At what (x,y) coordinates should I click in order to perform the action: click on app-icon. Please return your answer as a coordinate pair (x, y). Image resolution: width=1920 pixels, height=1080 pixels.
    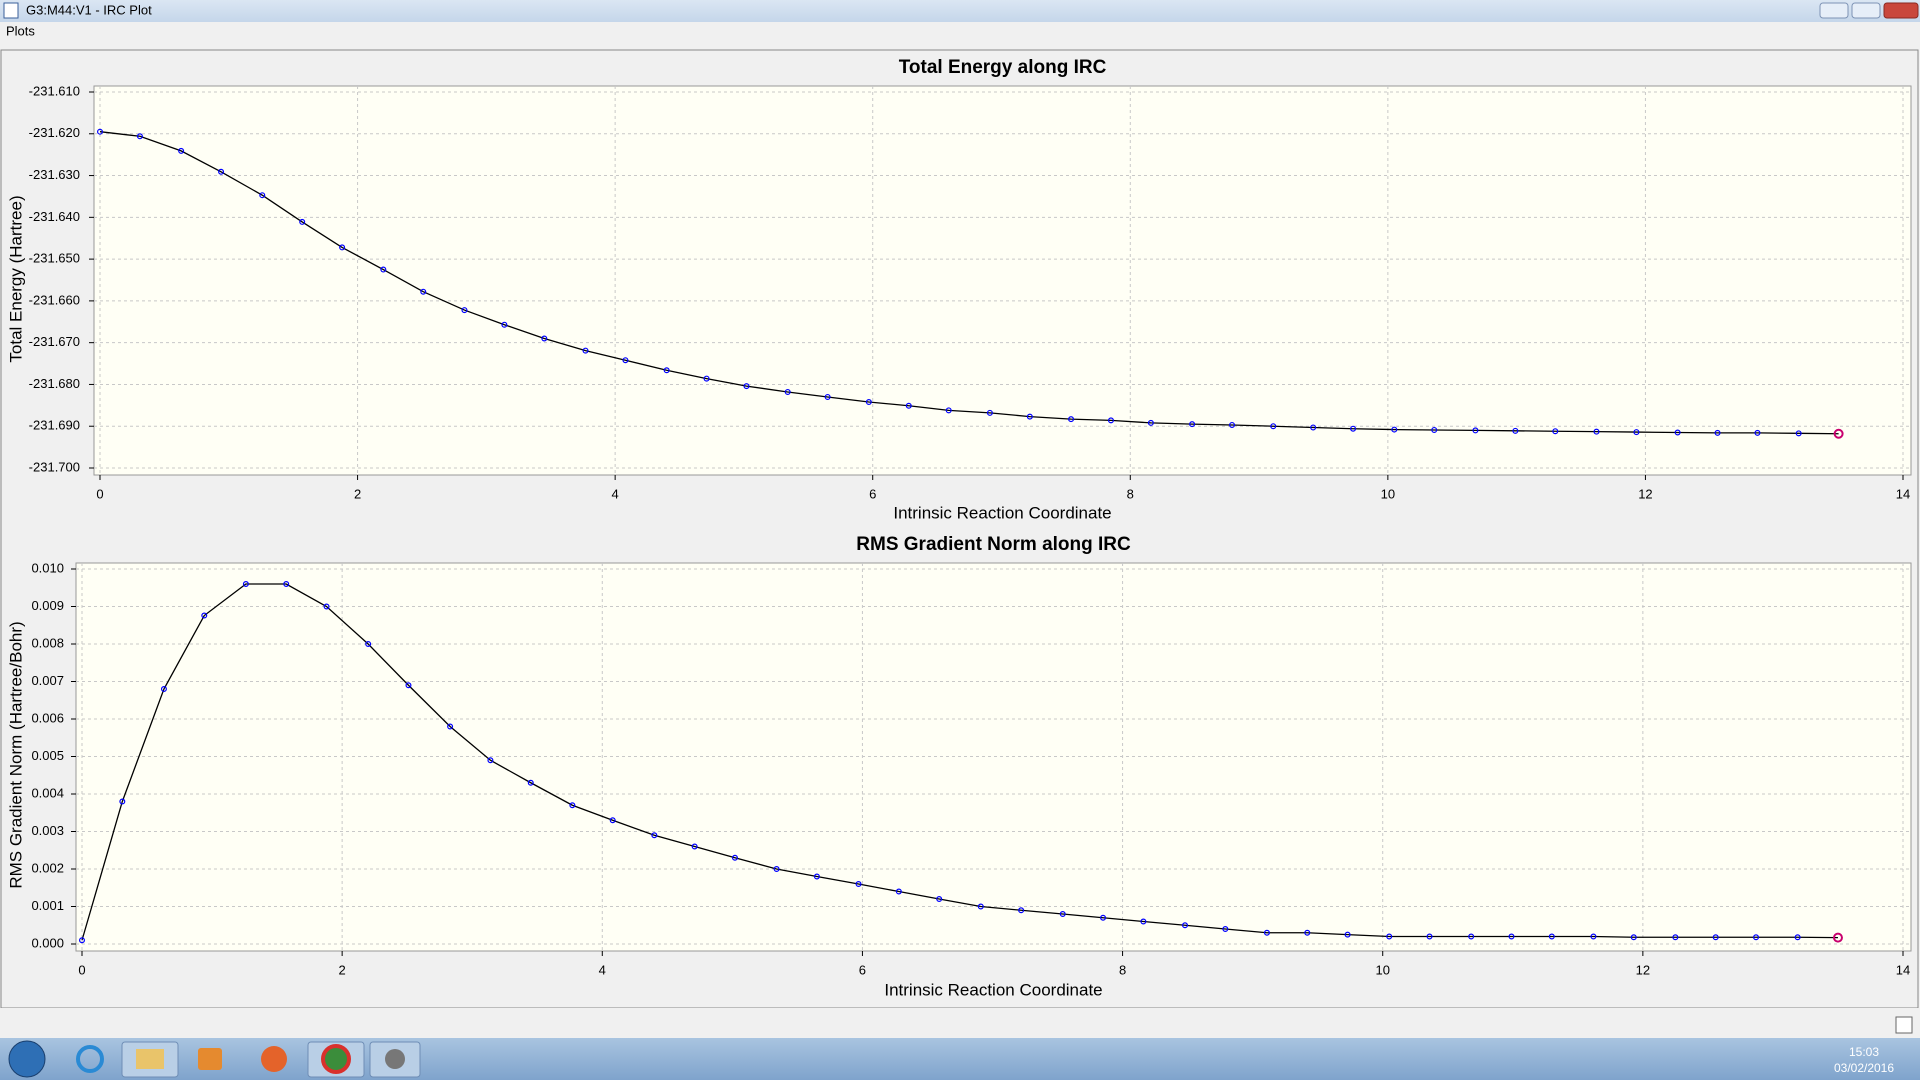
    Looking at the image, I should click on (11, 10).